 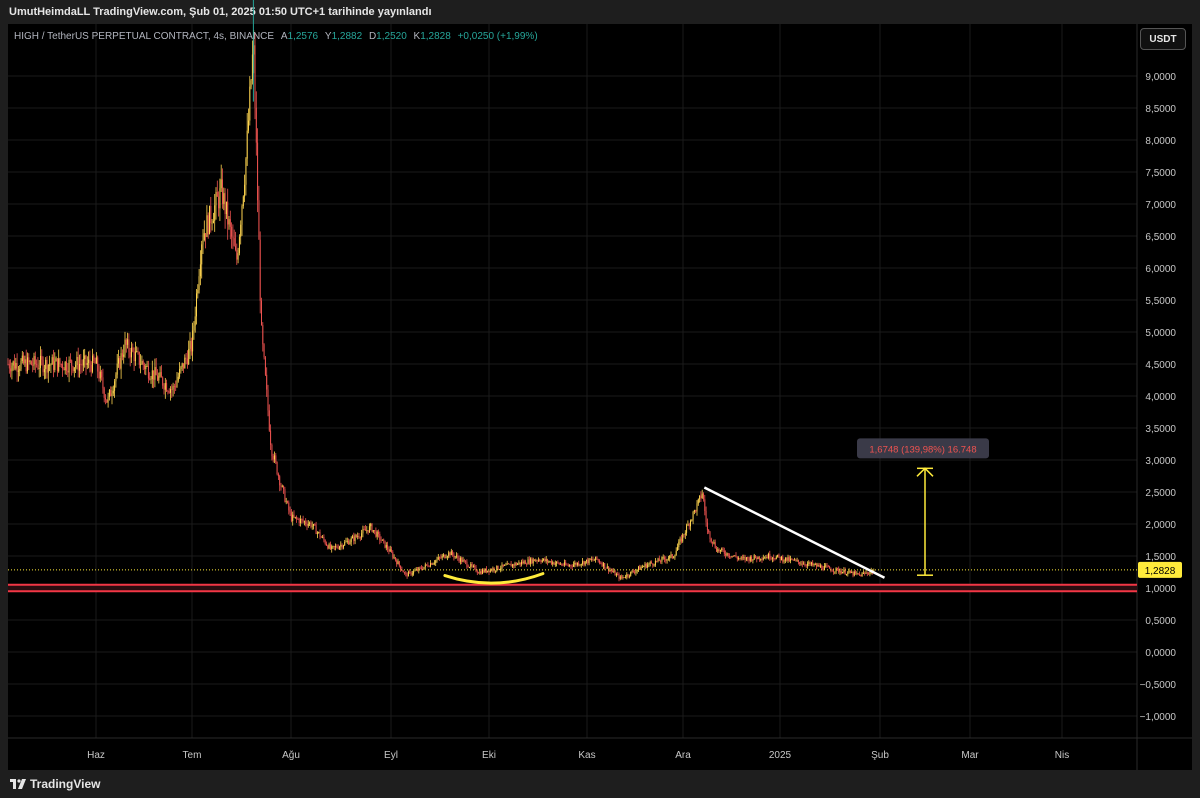 I want to click on currency-button: USDT, so click(x=1163, y=39).